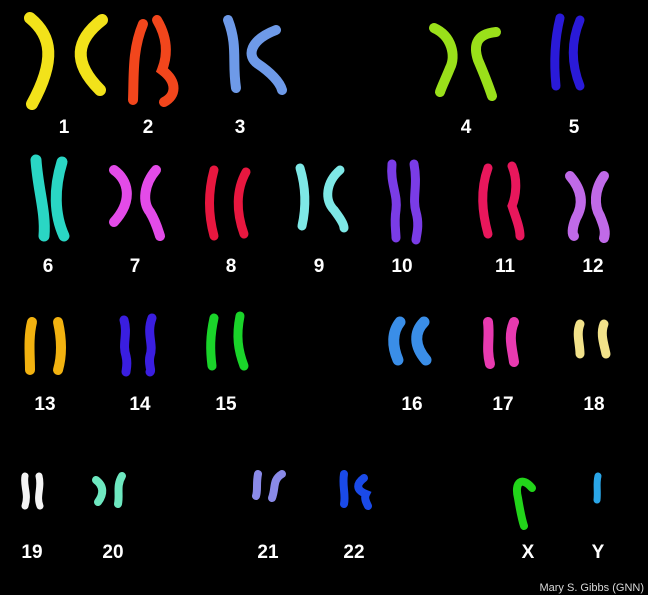 This screenshot has width=648, height=595. I want to click on chromosome-label-12: 12, so click(592, 266).